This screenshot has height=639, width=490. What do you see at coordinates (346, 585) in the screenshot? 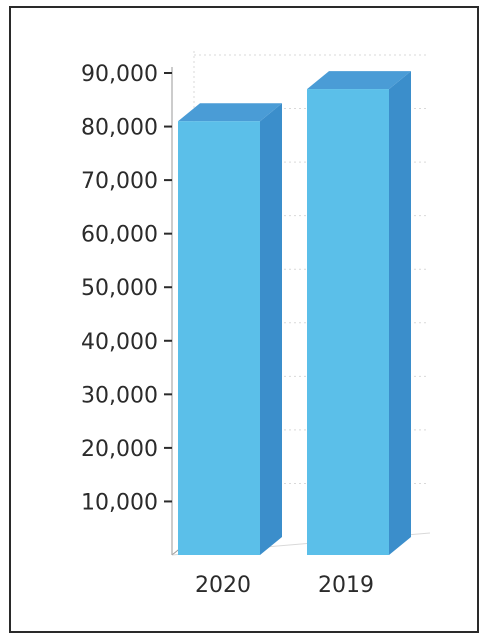
I see `x-category-label: 2019` at bounding box center [346, 585].